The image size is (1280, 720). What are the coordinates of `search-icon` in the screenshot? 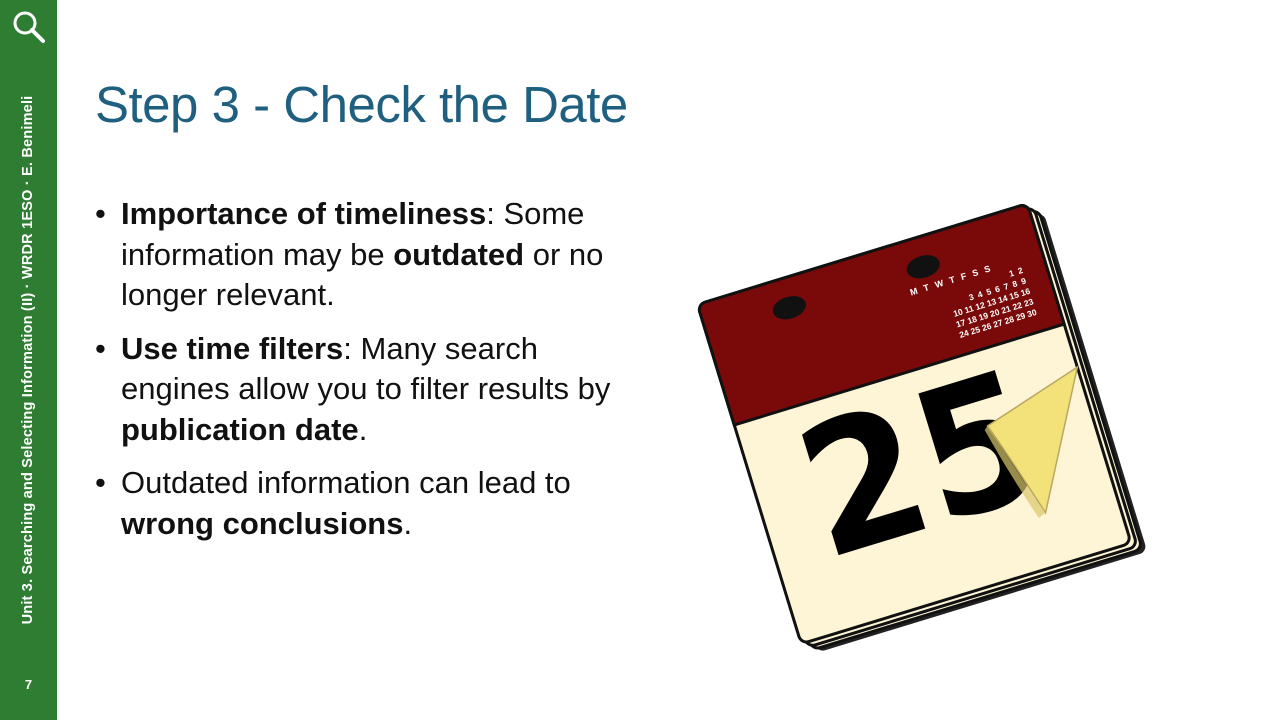 It's located at (29, 27).